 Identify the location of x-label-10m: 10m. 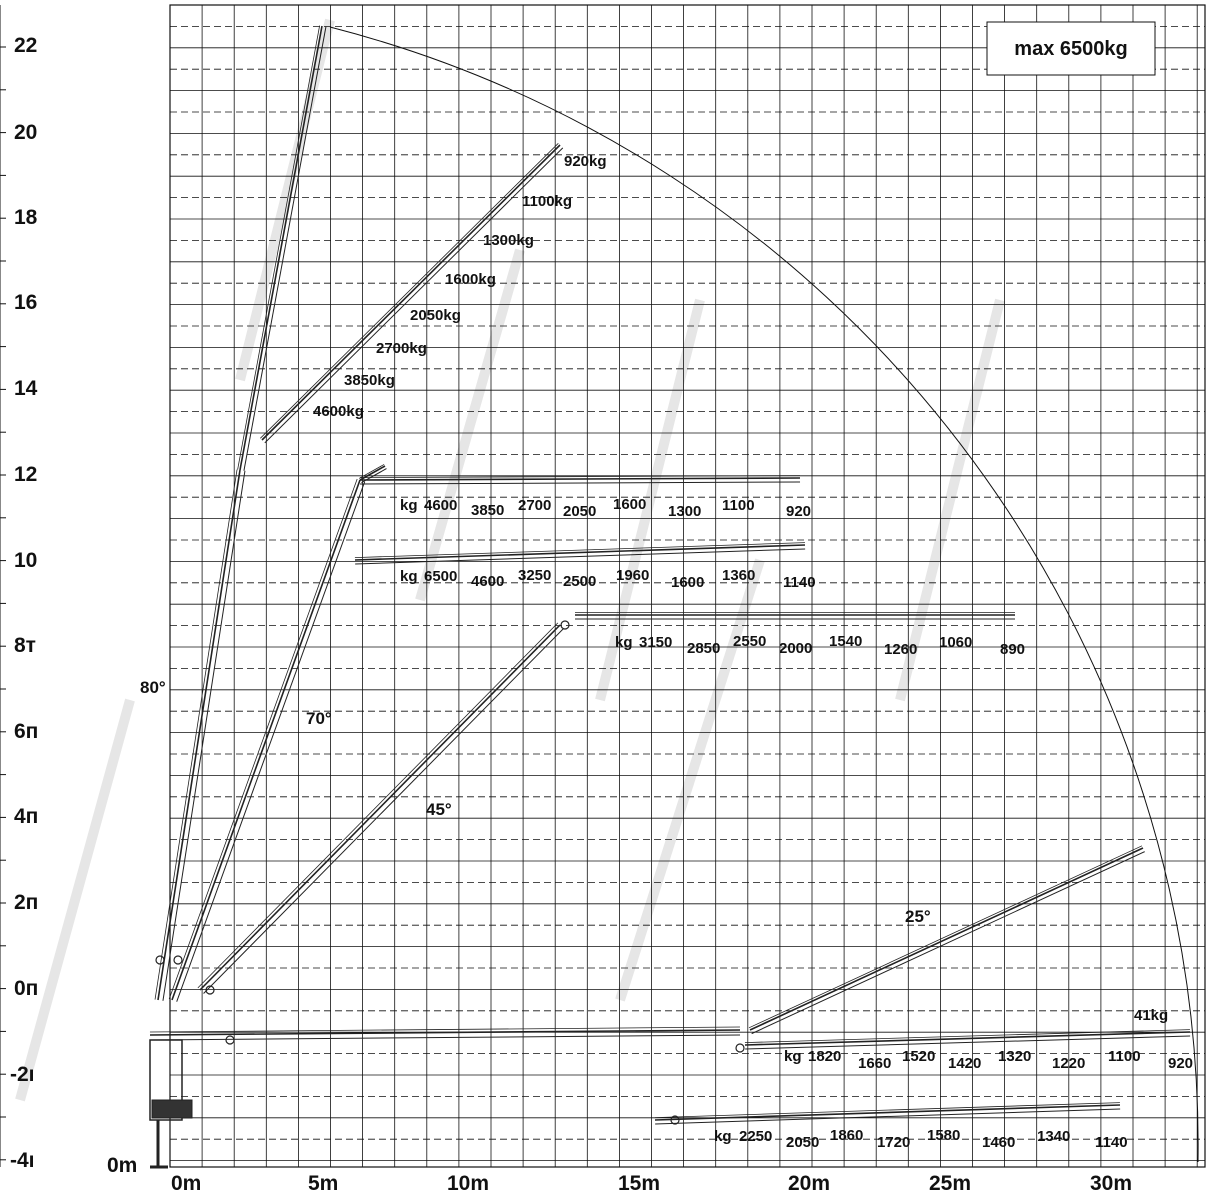
(468, 1183).